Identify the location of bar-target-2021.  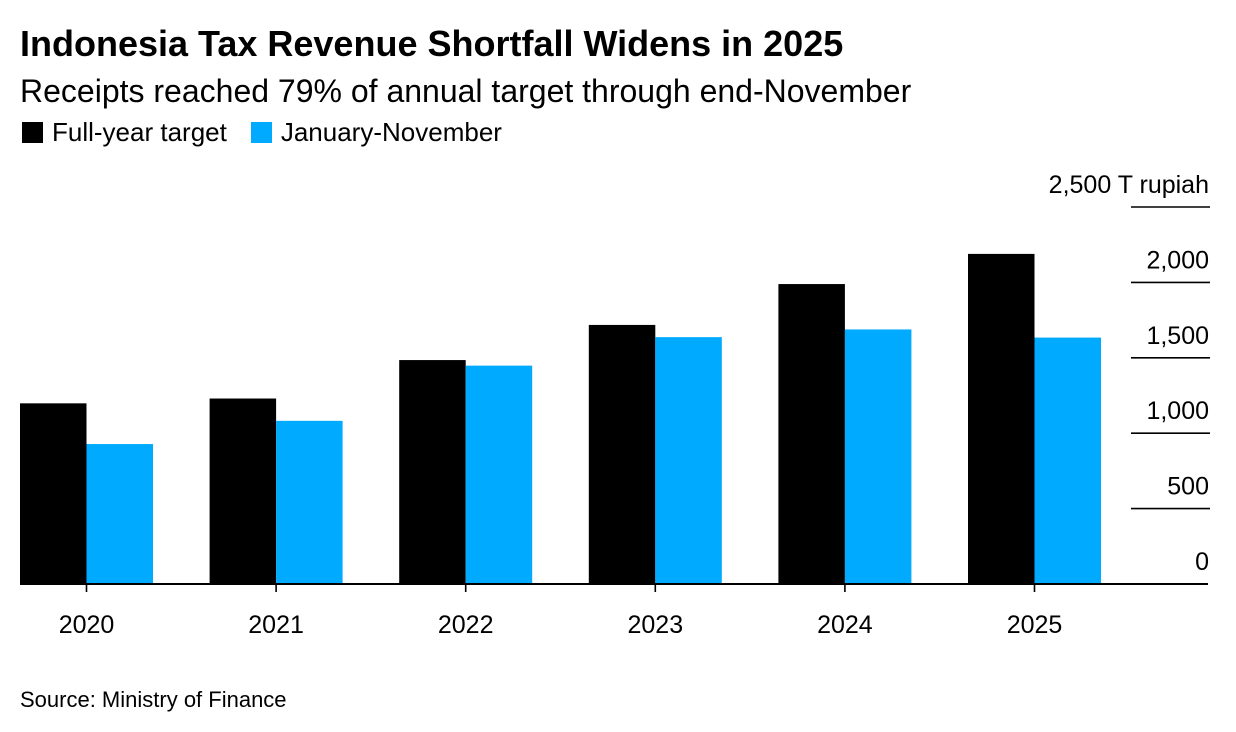
(243, 491).